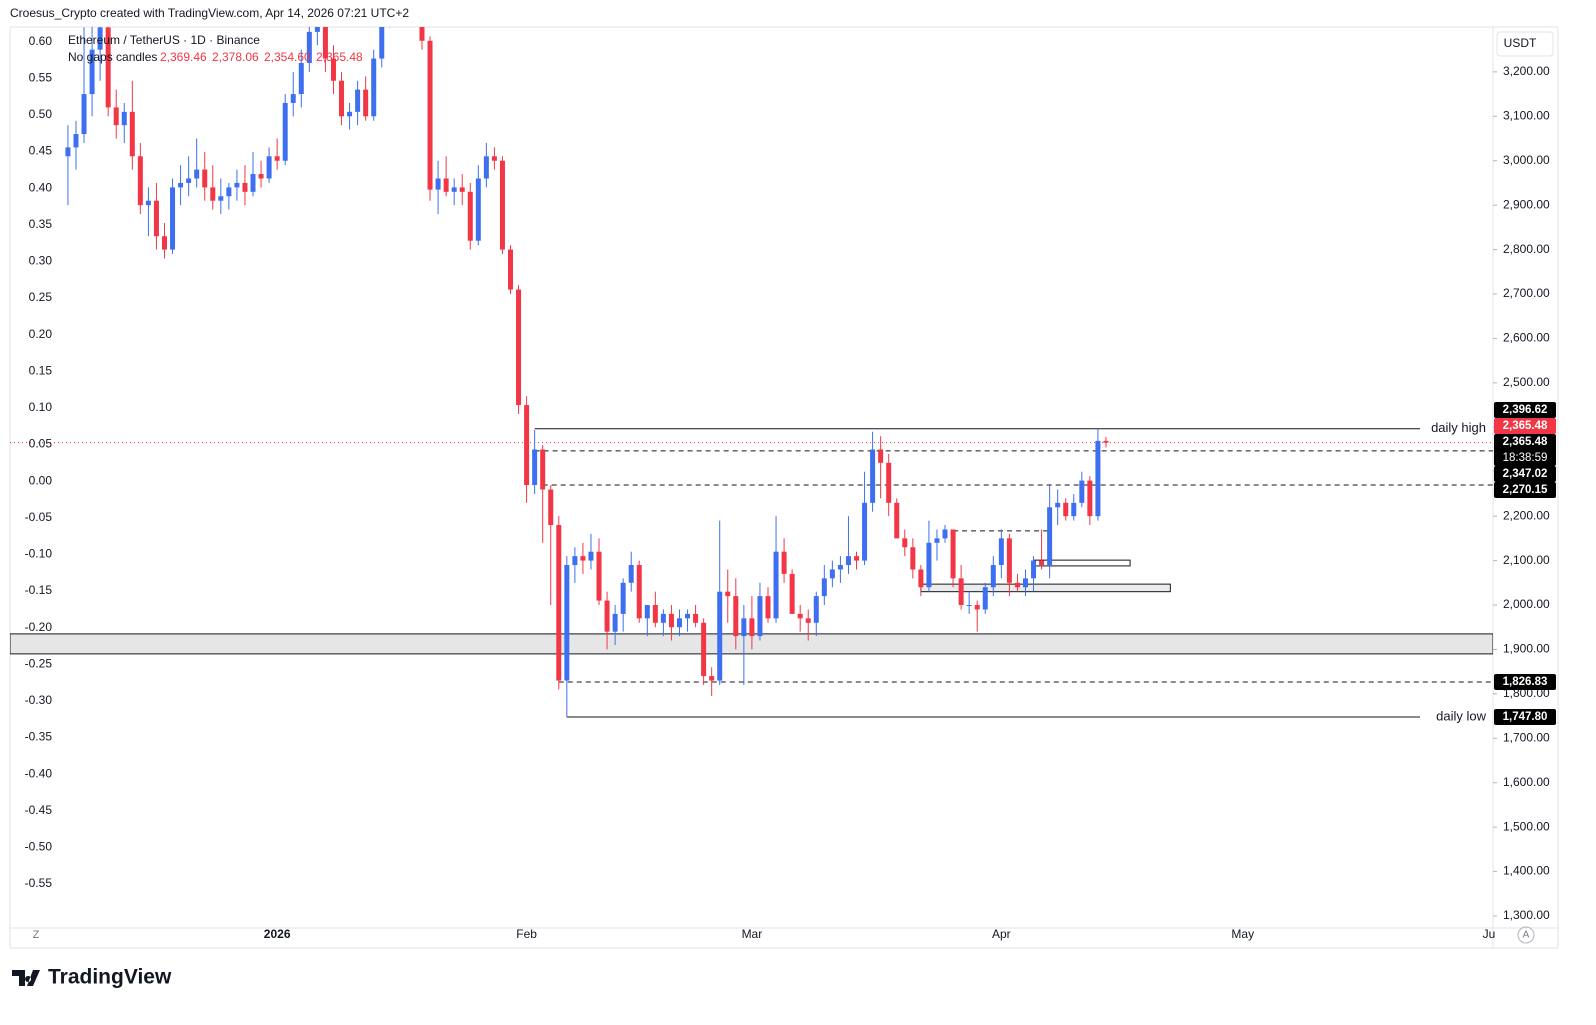 This screenshot has width=1596, height=1025. I want to click on y-tick-label: 2,700.00, so click(1526, 293).